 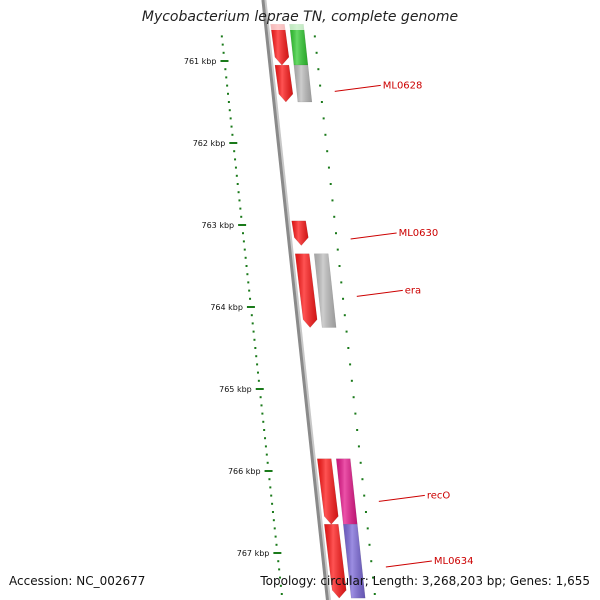 I want to click on backbone-layer, so click(x=296, y=300).